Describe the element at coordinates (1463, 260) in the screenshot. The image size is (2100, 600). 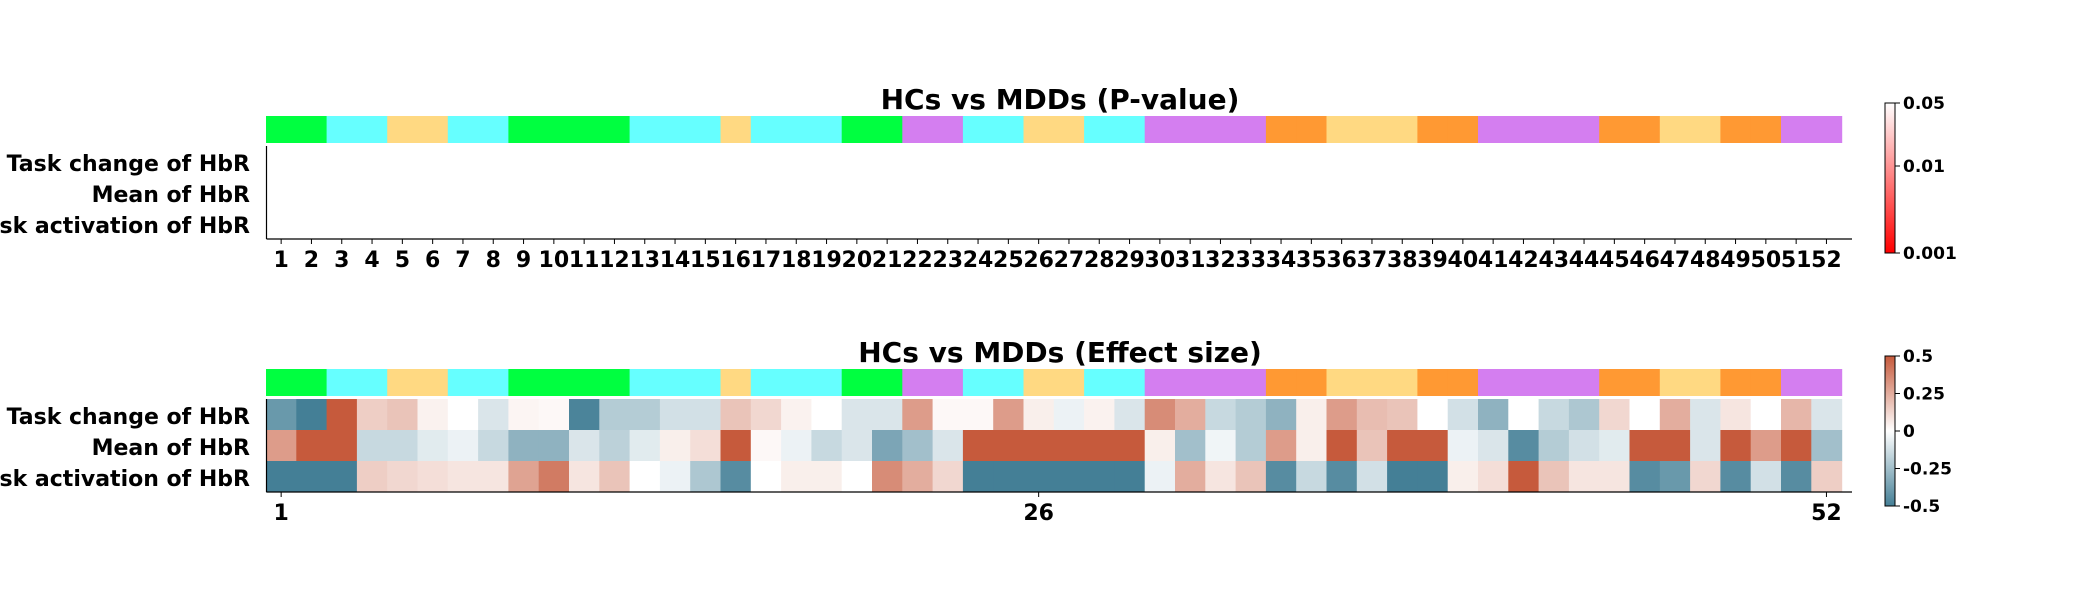
I see `x-tick-label: 40` at that location.